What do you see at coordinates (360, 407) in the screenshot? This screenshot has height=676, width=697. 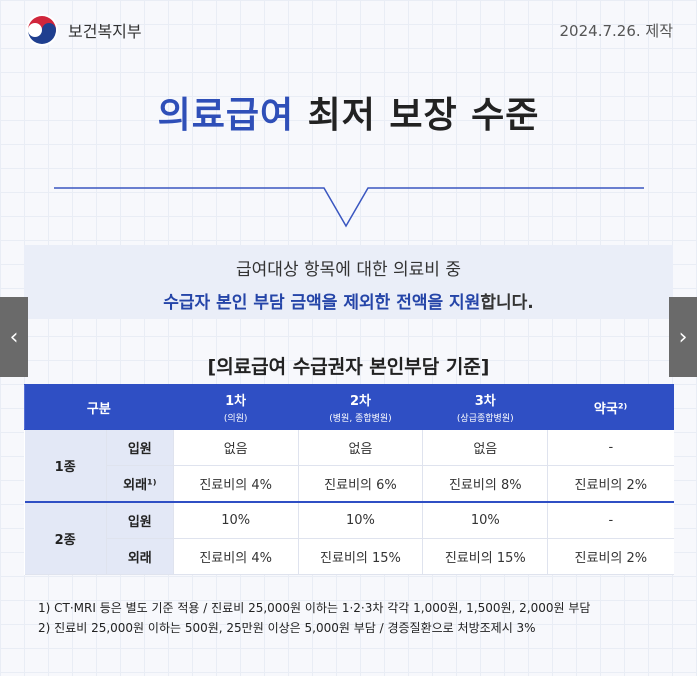 I see `header-tier2: 2차 (병원, 종합병원)` at bounding box center [360, 407].